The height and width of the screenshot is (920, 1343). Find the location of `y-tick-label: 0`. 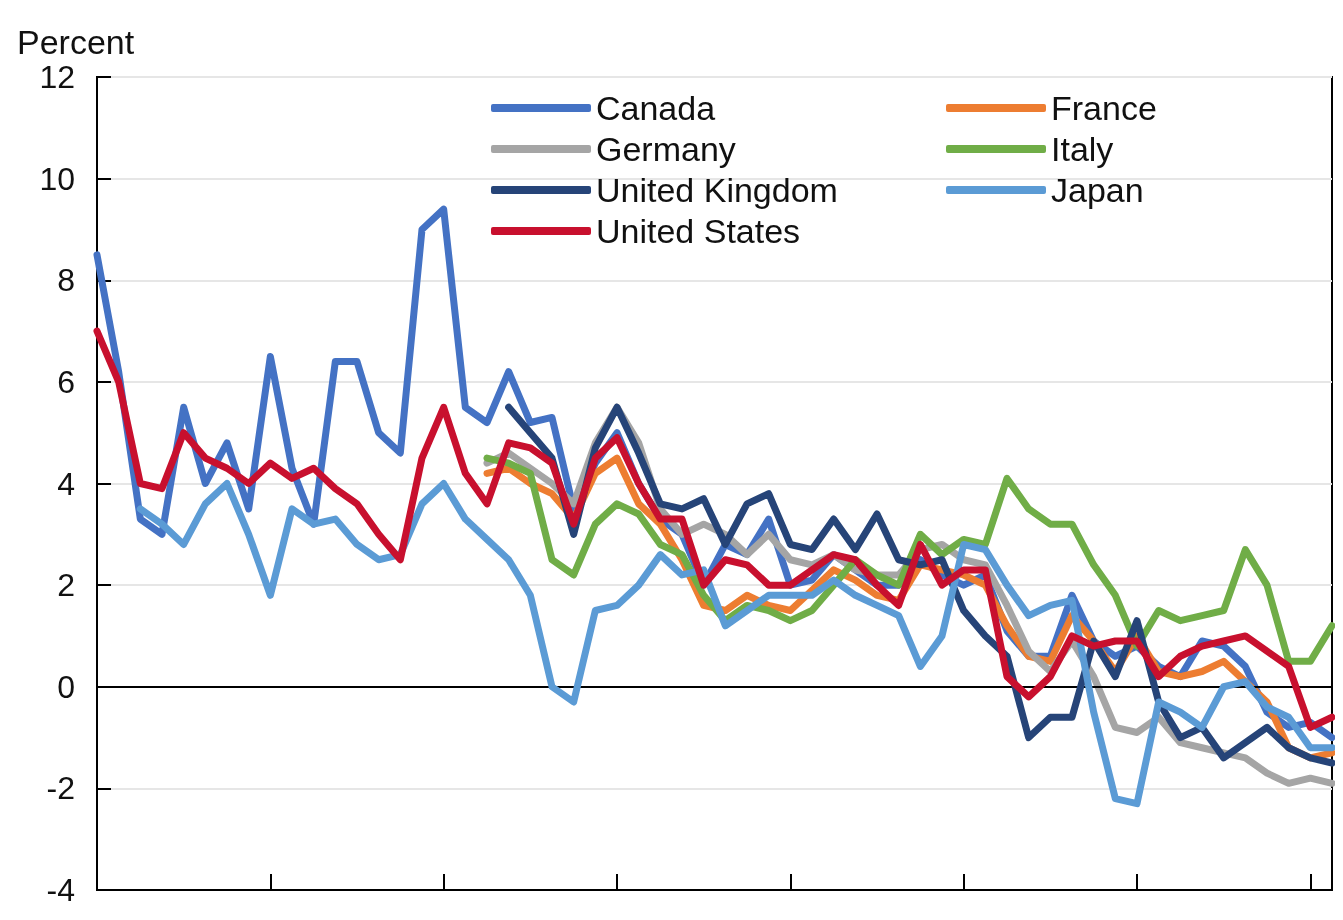

y-tick-label: 0 is located at coordinates (66, 686).